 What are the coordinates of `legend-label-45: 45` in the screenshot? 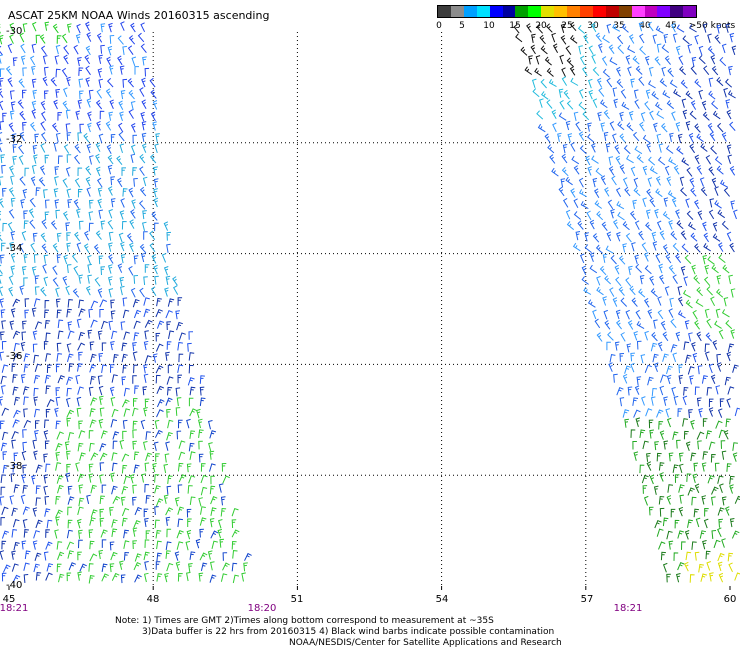 It's located at (671, 26).